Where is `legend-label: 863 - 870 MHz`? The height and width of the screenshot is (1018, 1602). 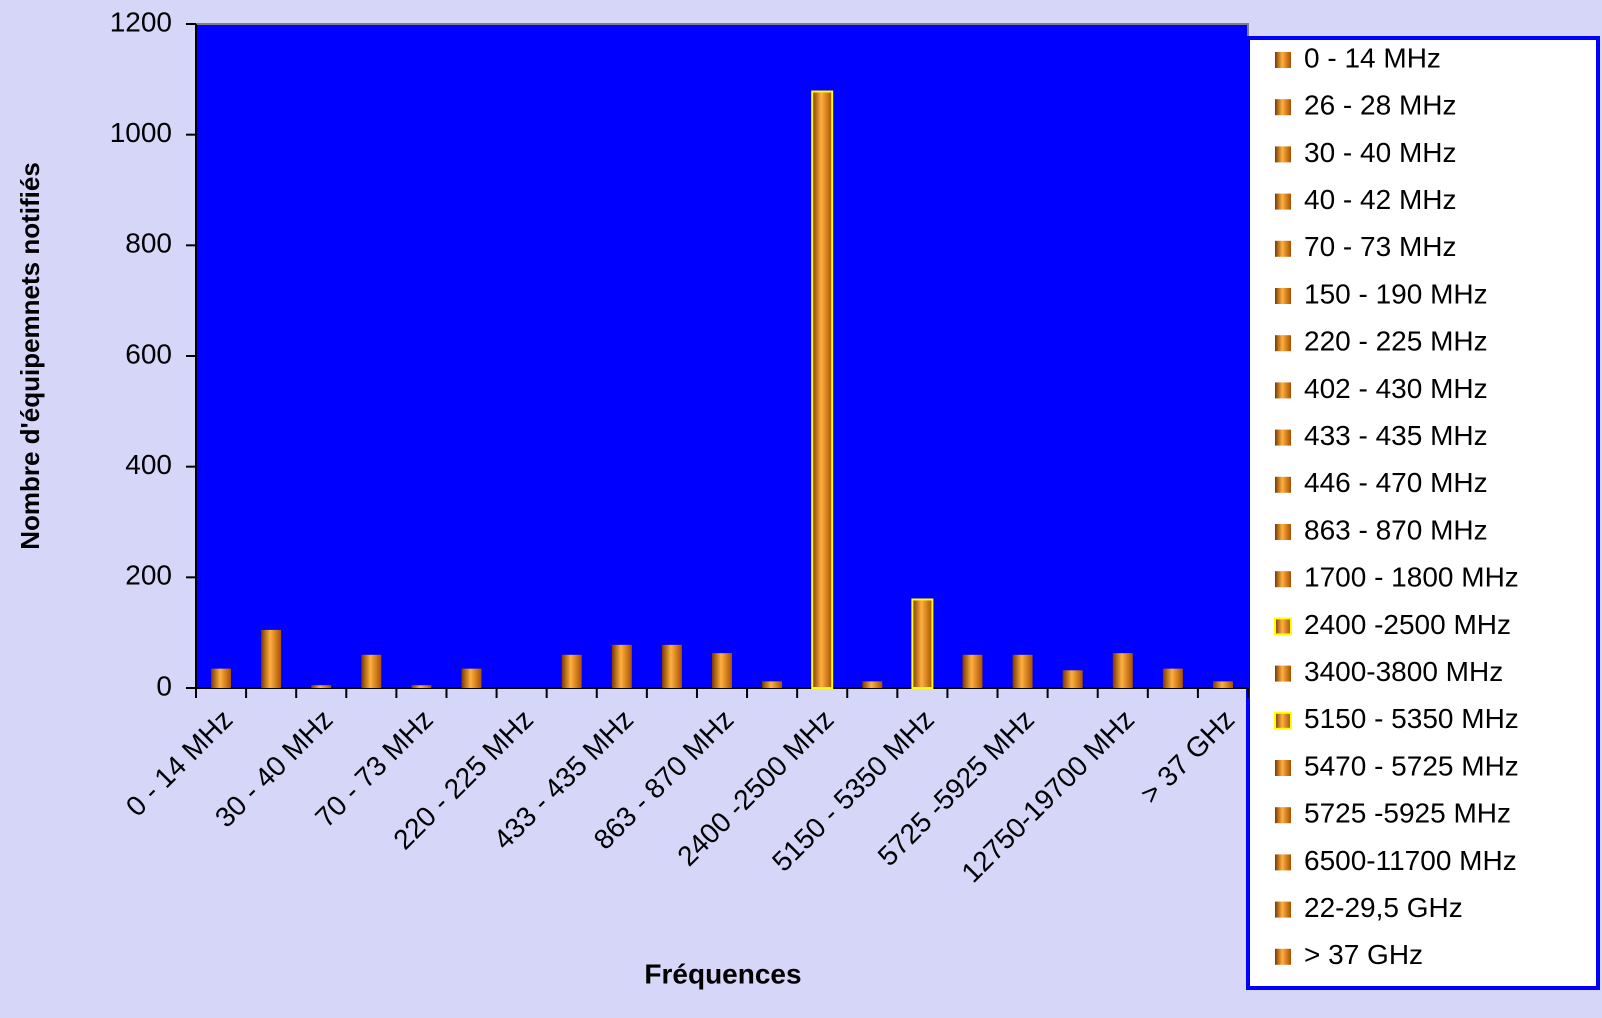 legend-label: 863 - 870 MHz is located at coordinates (1396, 529).